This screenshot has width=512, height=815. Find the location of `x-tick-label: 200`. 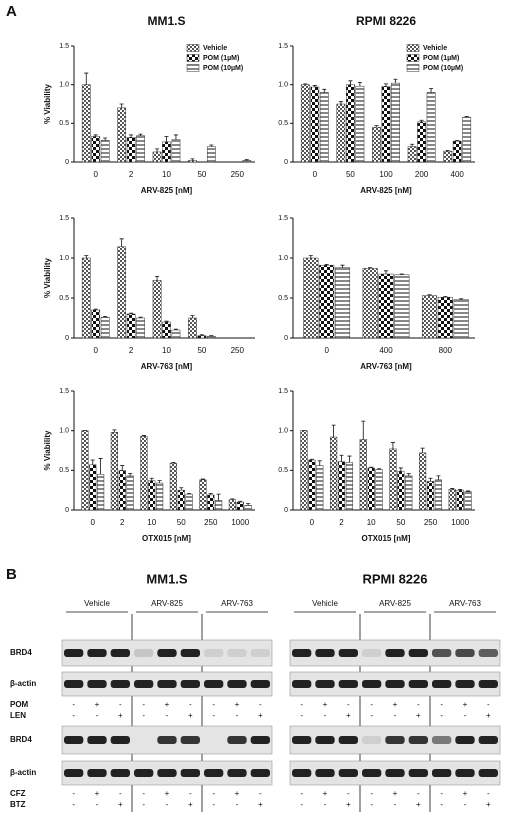

x-tick-label: 200 is located at coordinates (422, 174).